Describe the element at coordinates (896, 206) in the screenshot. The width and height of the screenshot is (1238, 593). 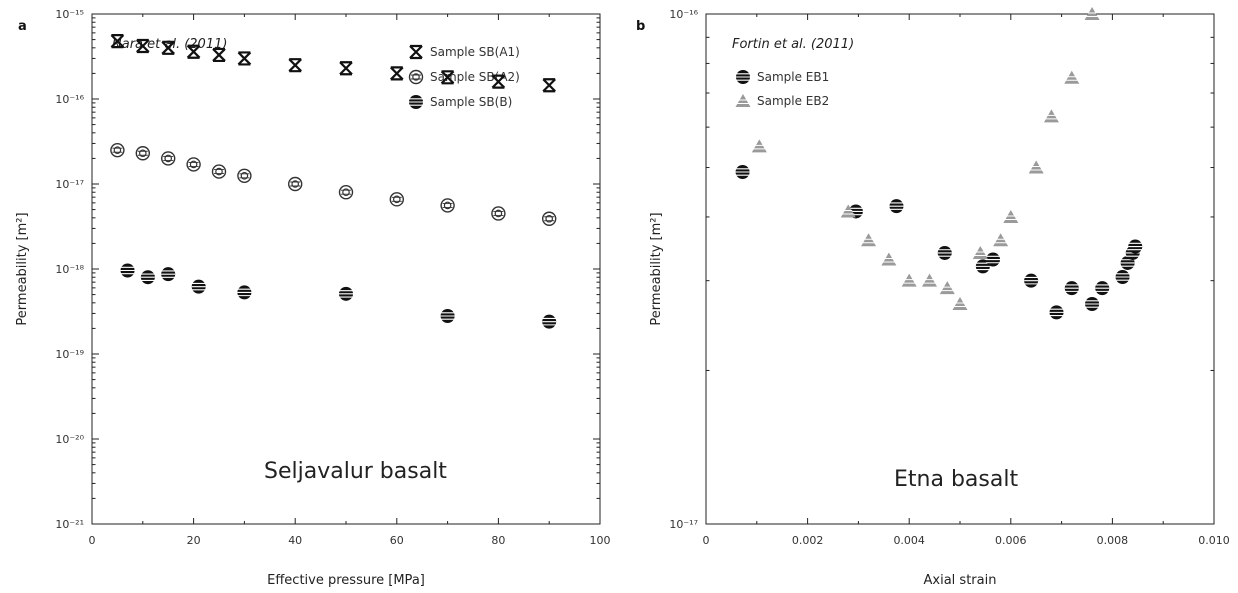
I see `b-series-0-point-2-stripes` at that location.